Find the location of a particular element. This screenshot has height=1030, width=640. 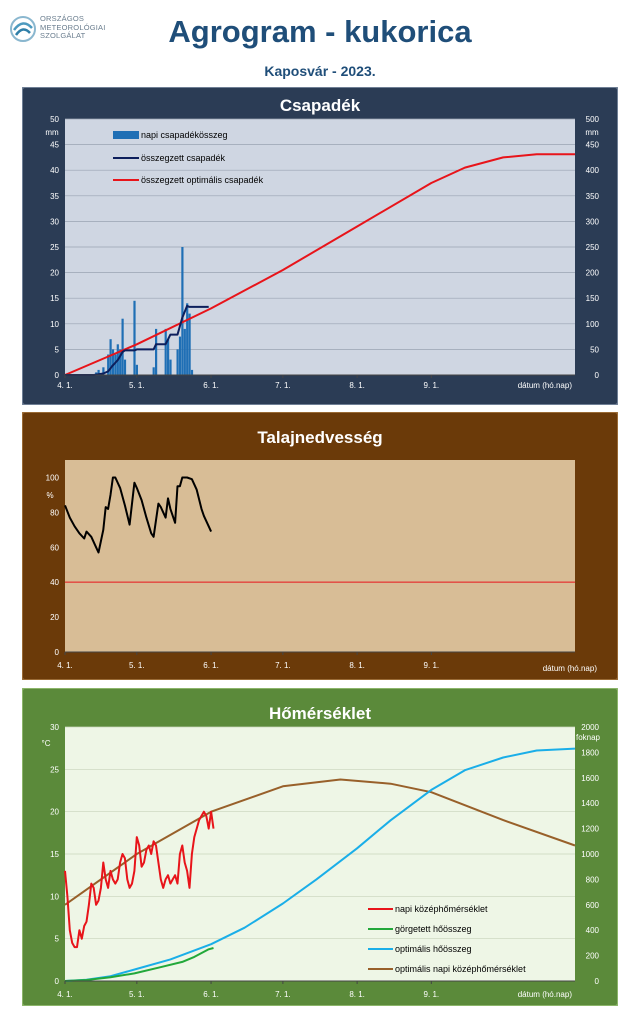

legend-rolling-heat: görgetett hőösszeg is located at coordinates (433, 929).